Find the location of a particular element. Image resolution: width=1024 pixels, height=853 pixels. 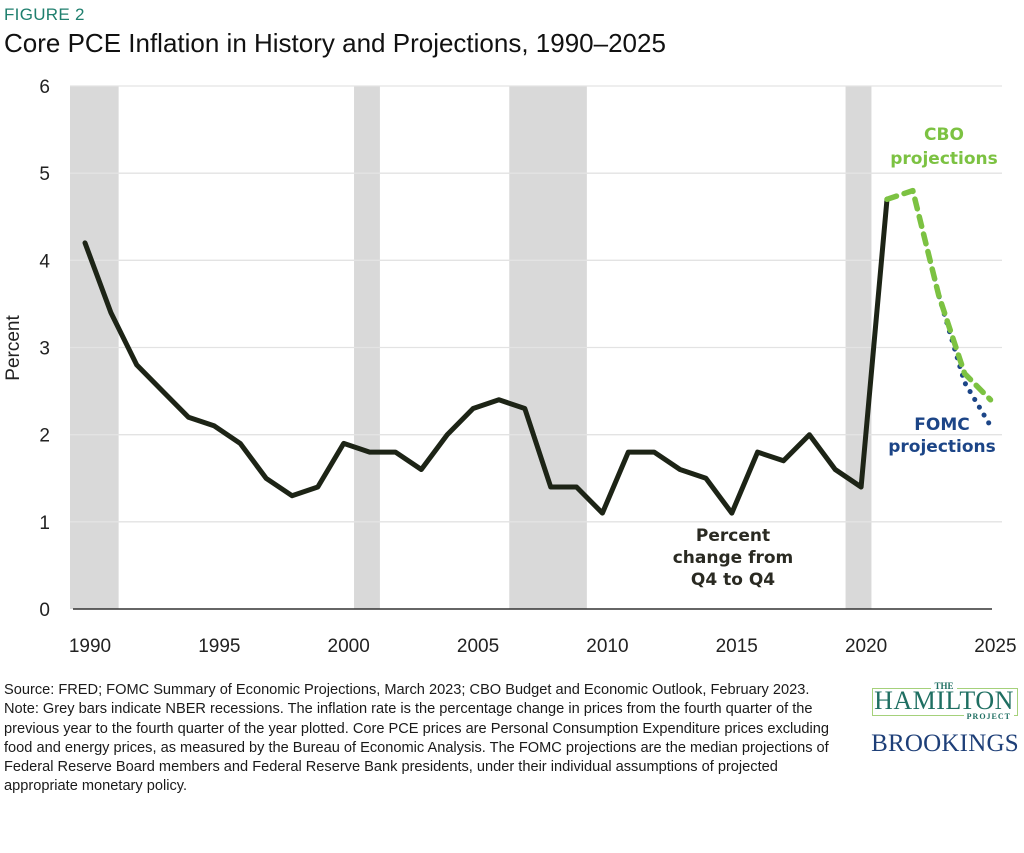

y-axis-ticks: 0 1 2 3 4 5 6 is located at coordinates (44, 349).